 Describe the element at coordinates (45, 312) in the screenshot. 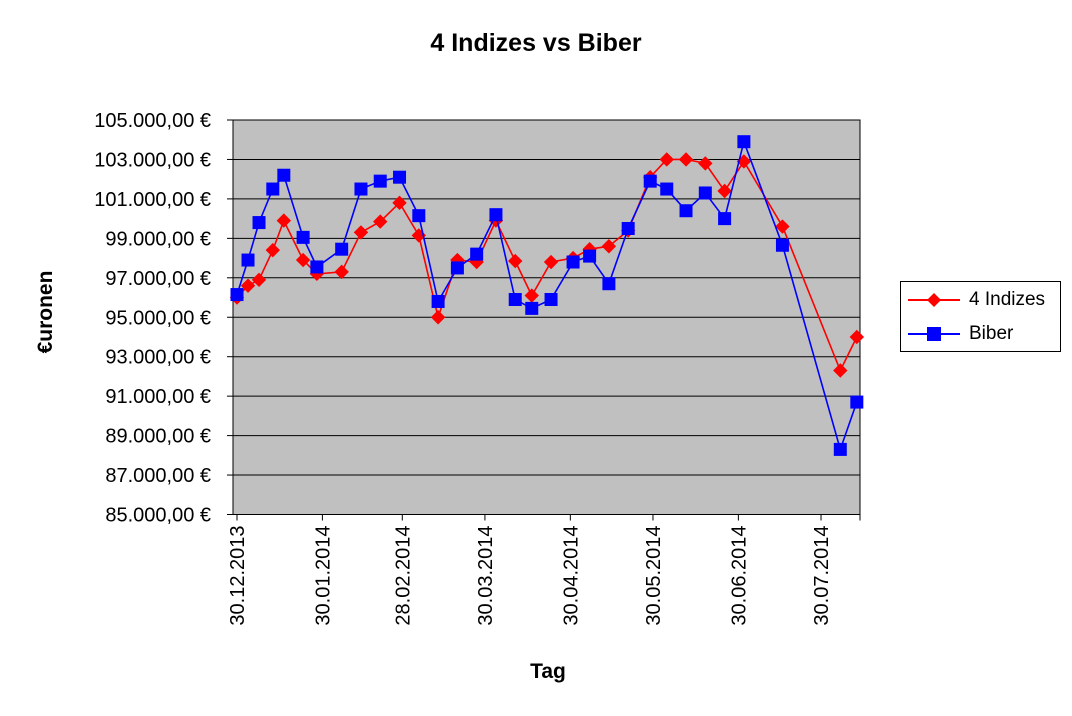

I see `y-axis-title: €uronen` at that location.